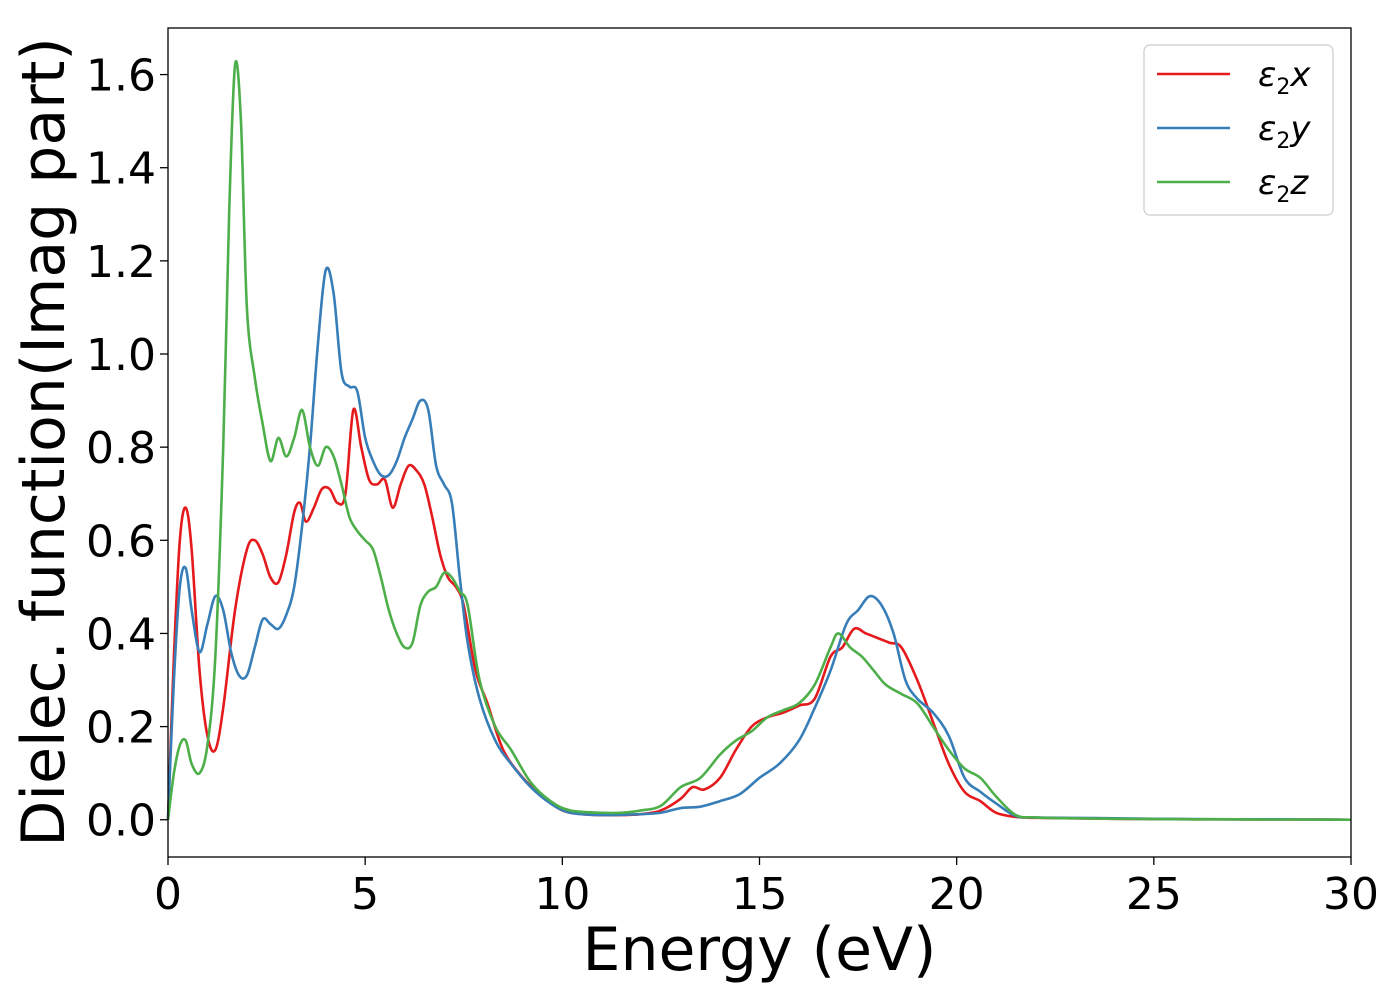  Describe the element at coordinates (365, 894) in the screenshot. I see `x-tick-label: 5` at that location.